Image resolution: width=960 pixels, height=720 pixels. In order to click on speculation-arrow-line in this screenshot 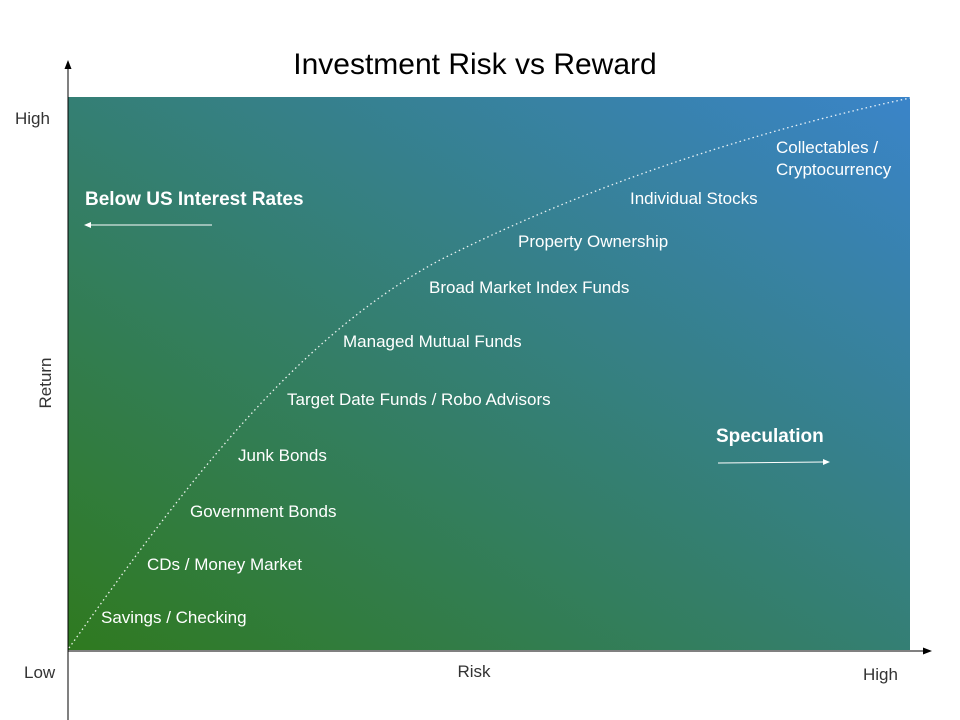, I will do `click(770, 462)`.